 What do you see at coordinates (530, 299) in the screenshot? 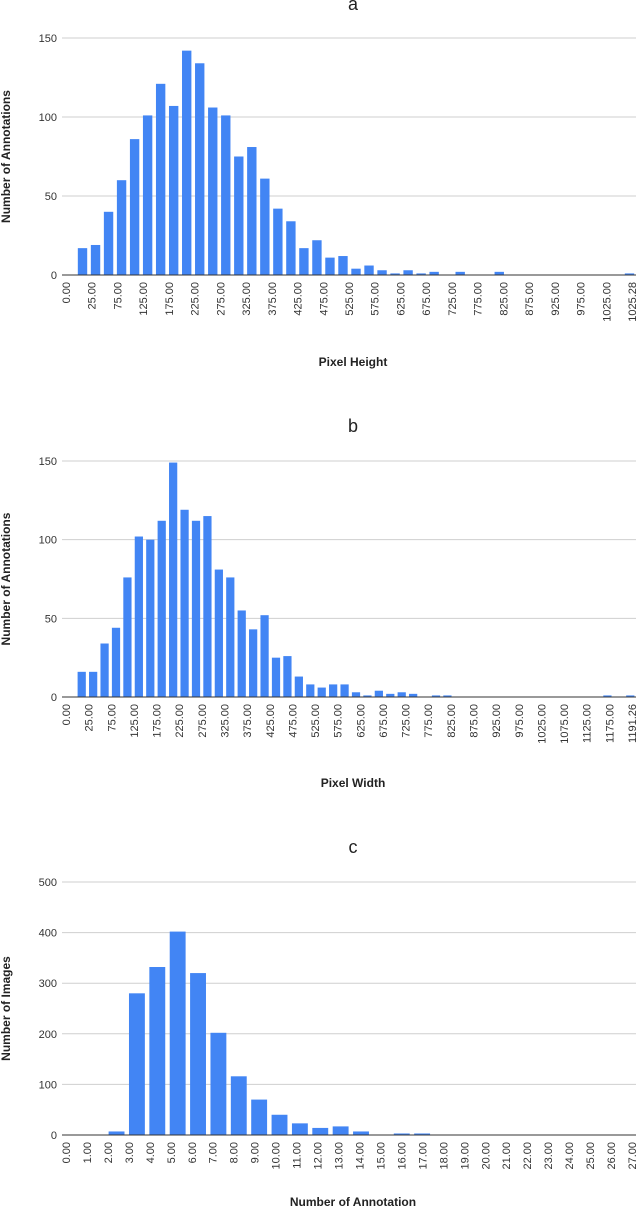
I see `x-tick-label: 875.00` at bounding box center [530, 299].